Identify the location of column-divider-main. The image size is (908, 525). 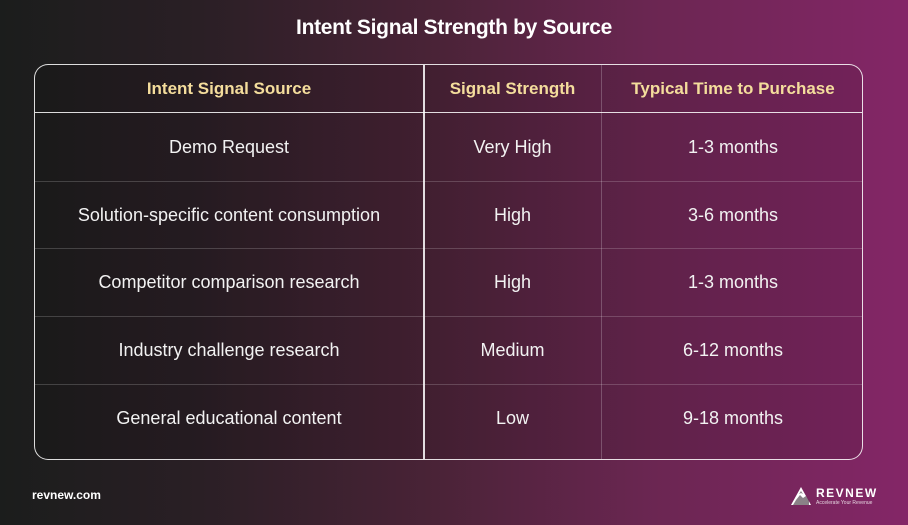
(424, 262).